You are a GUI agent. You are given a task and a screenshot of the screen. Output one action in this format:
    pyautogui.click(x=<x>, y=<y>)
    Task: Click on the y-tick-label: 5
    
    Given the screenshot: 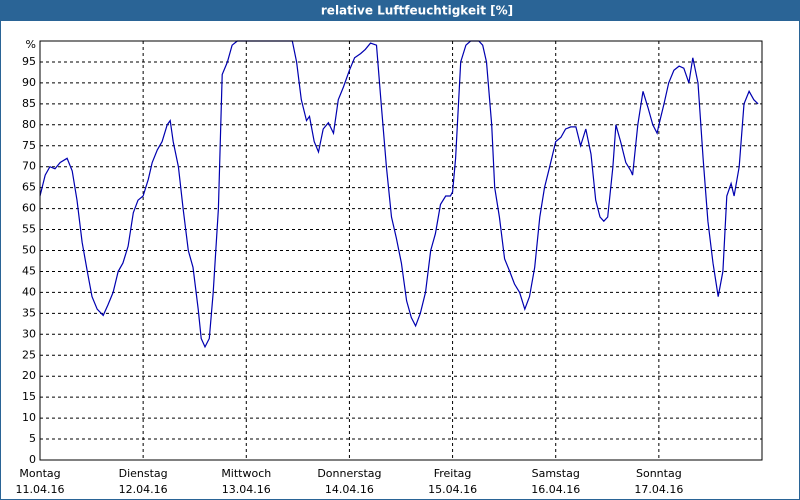 What is the action you would take?
    pyautogui.click(x=32, y=438)
    